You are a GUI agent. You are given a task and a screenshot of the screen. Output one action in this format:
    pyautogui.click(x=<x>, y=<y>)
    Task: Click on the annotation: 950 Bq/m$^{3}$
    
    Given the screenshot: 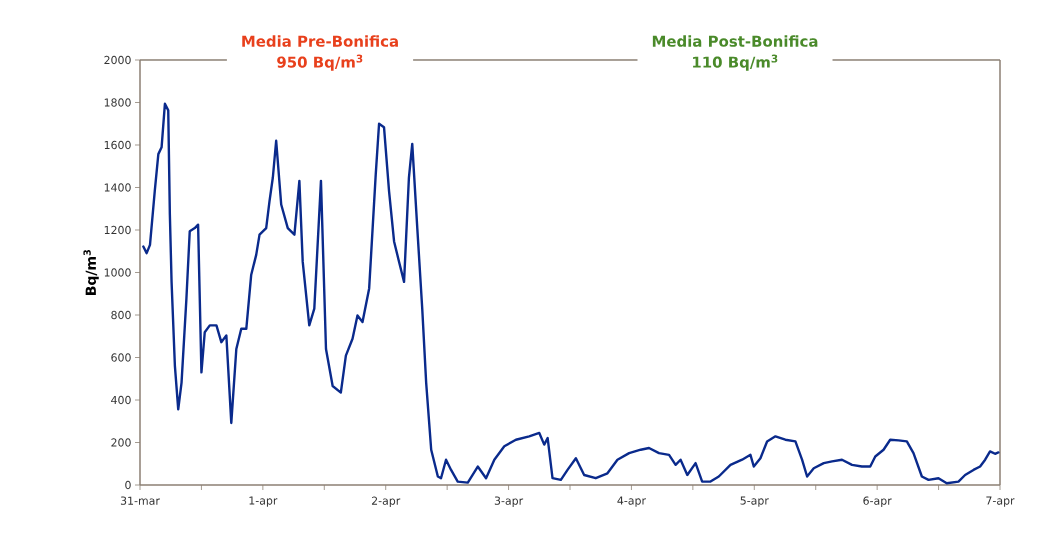 What is the action you would take?
    pyautogui.click(x=320, y=62)
    